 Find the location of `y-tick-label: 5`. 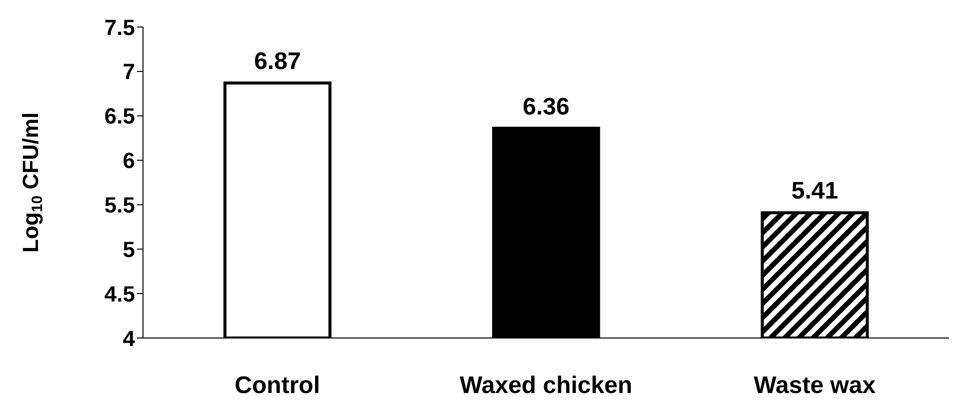

y-tick-label: 5 is located at coordinates (128, 249).